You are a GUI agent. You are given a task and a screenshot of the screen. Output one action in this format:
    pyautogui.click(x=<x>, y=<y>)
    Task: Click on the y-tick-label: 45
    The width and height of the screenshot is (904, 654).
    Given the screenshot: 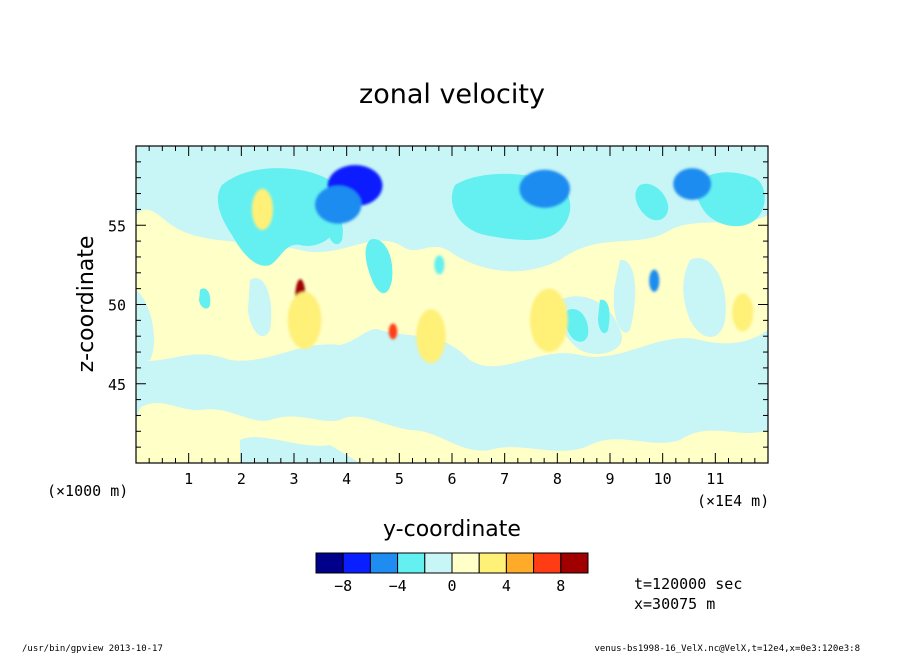 What is the action you would take?
    pyautogui.click(x=117, y=385)
    